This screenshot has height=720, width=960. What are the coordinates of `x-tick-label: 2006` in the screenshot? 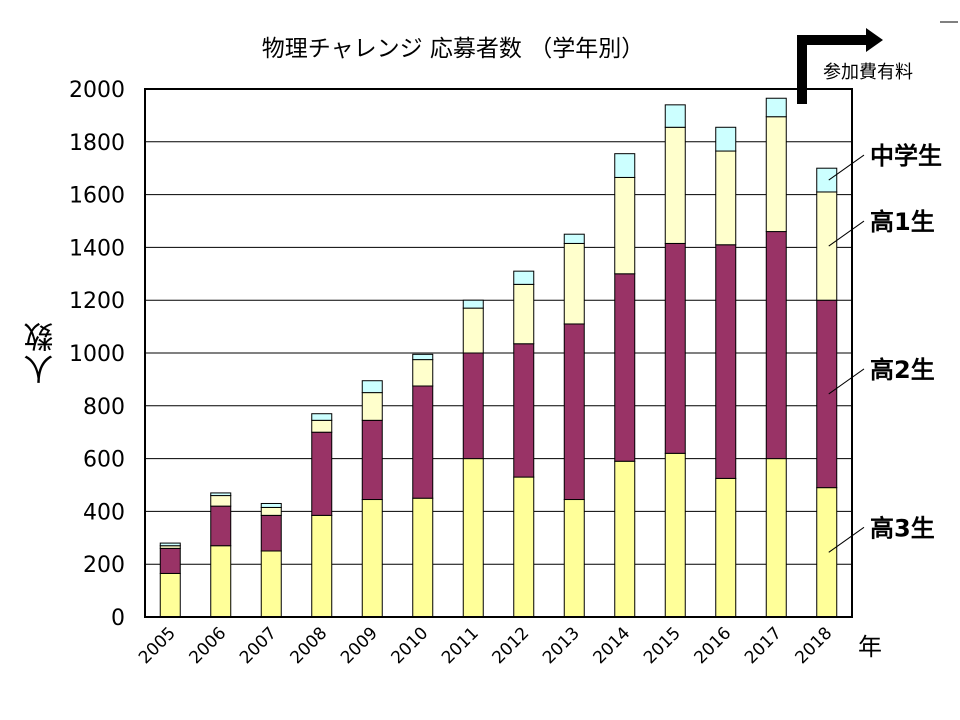 It's located at (208, 645).